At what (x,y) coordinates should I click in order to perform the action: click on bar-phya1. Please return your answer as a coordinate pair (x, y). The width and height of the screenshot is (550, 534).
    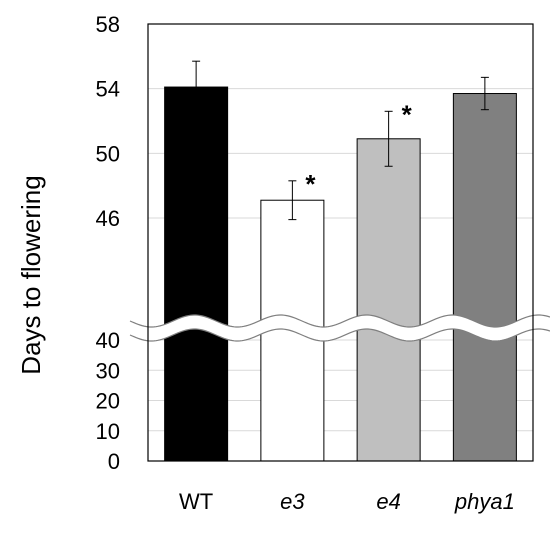
    Looking at the image, I should click on (484, 277).